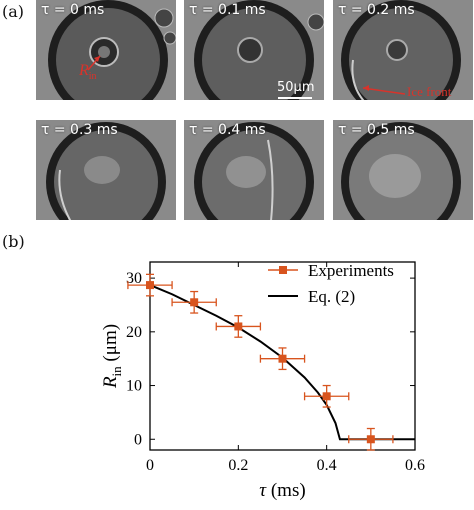  I want to click on ice-front-label: Ice front, so click(429, 91).